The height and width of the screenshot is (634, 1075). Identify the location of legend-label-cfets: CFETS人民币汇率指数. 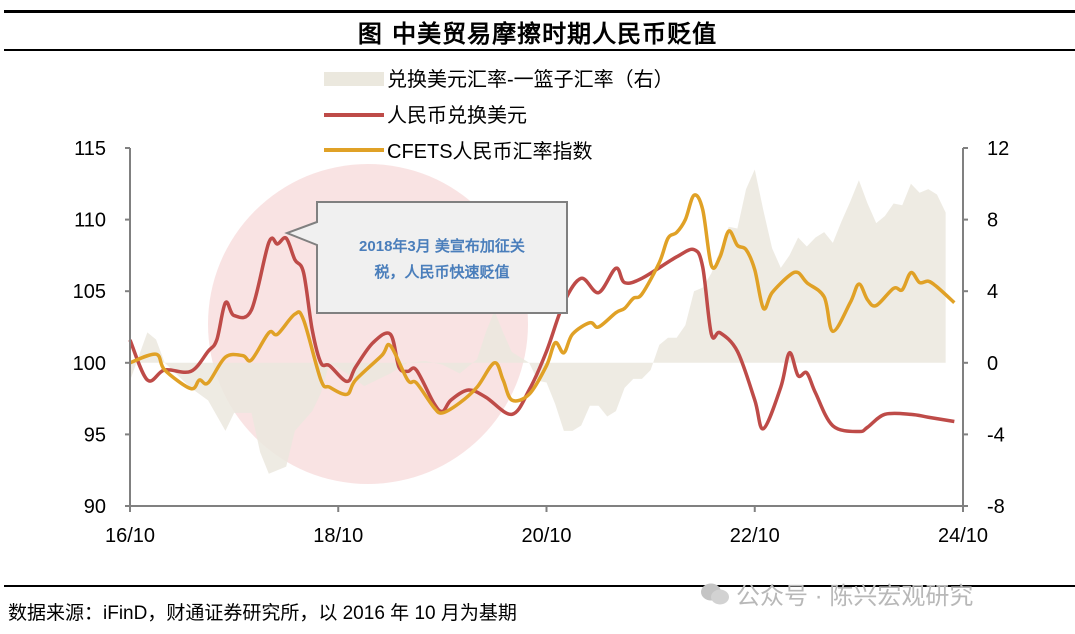
(490, 151).